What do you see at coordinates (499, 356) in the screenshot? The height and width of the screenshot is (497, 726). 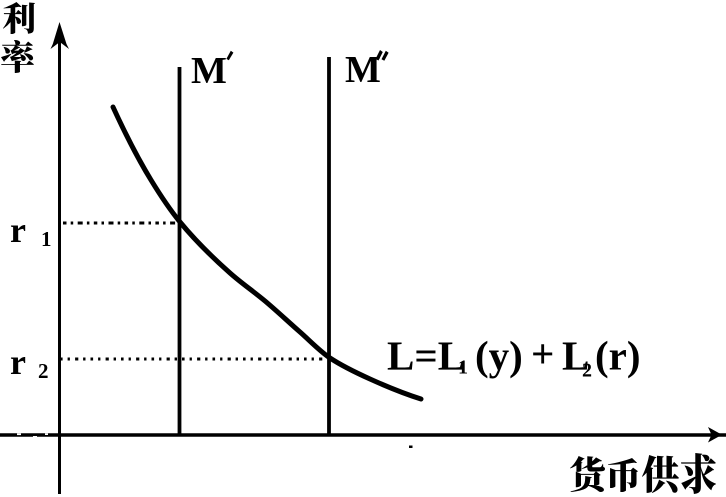 I see `svg-text: (y)` at bounding box center [499, 356].